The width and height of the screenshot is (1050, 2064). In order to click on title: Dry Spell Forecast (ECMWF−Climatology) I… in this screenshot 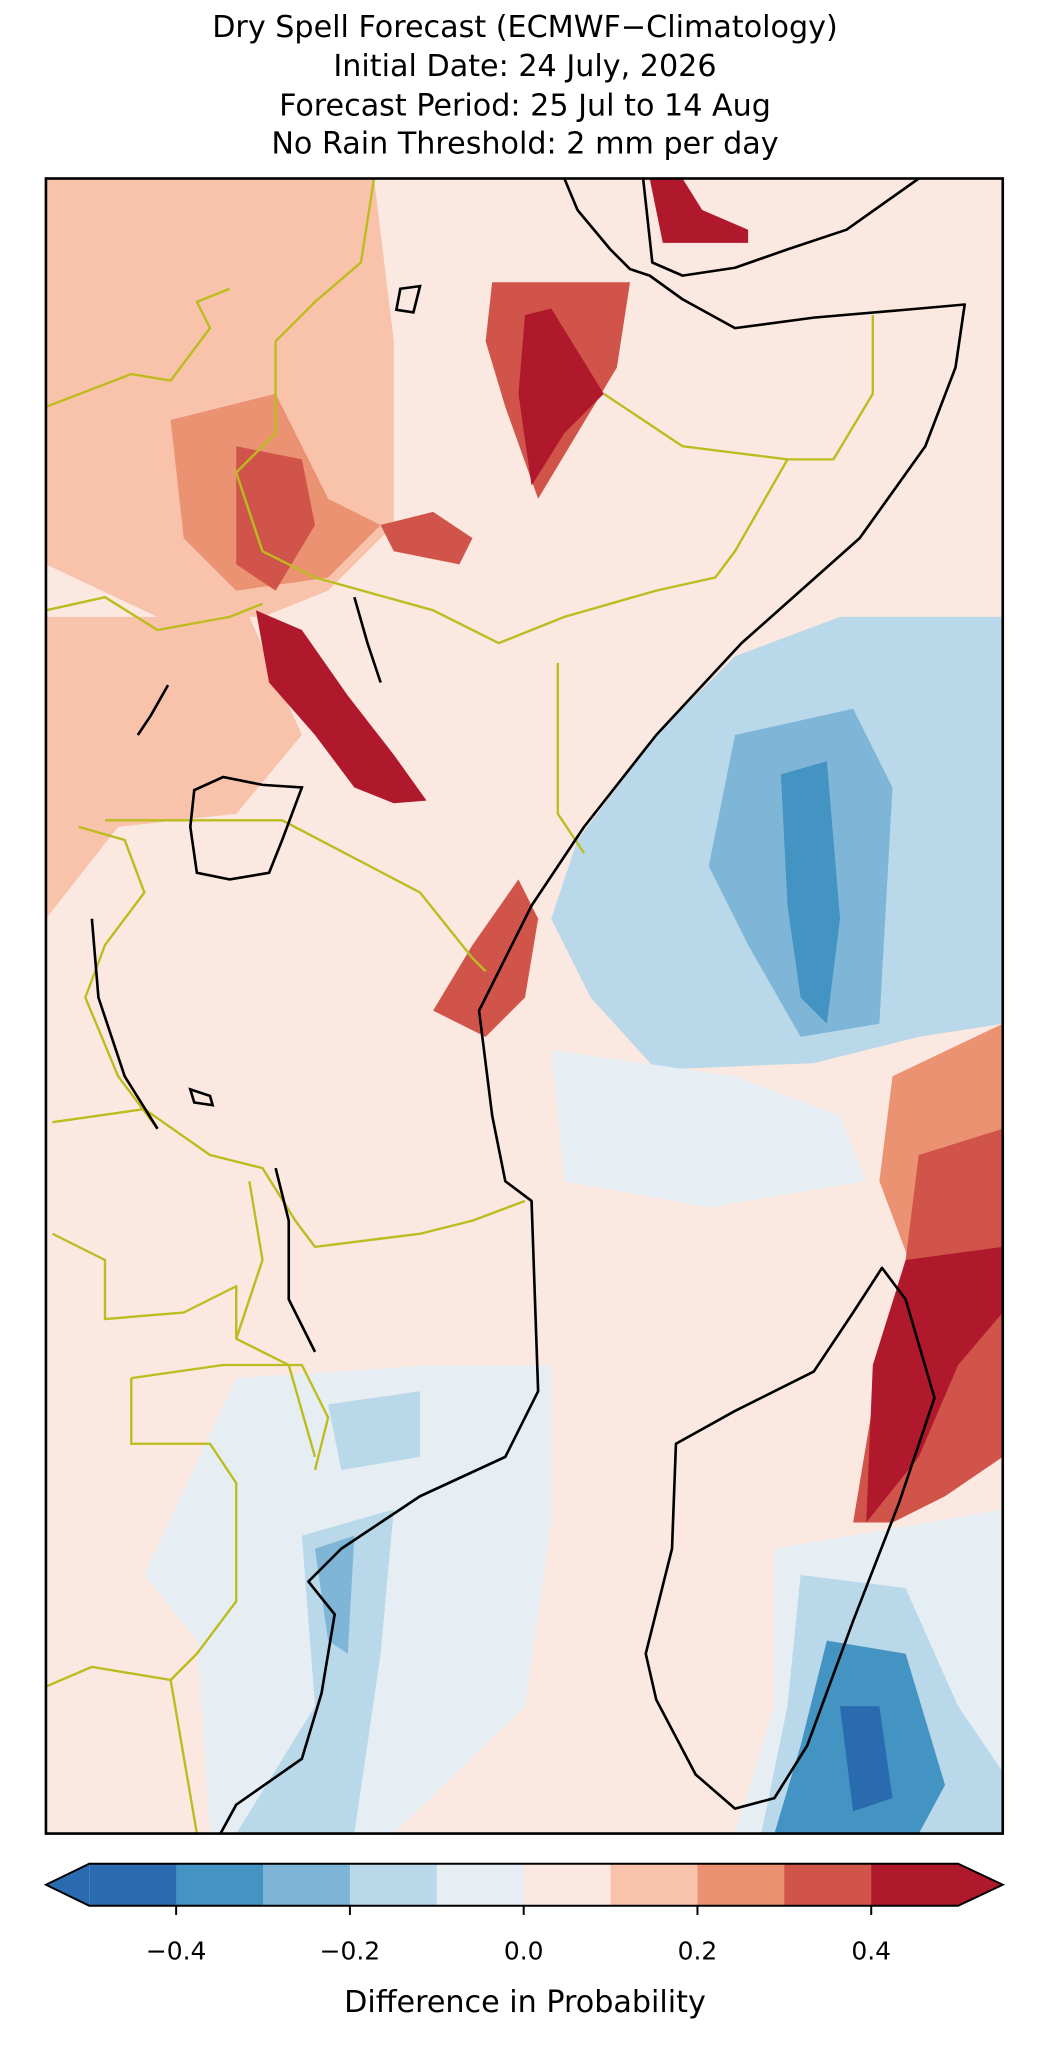, I will do `click(525, 86)`.